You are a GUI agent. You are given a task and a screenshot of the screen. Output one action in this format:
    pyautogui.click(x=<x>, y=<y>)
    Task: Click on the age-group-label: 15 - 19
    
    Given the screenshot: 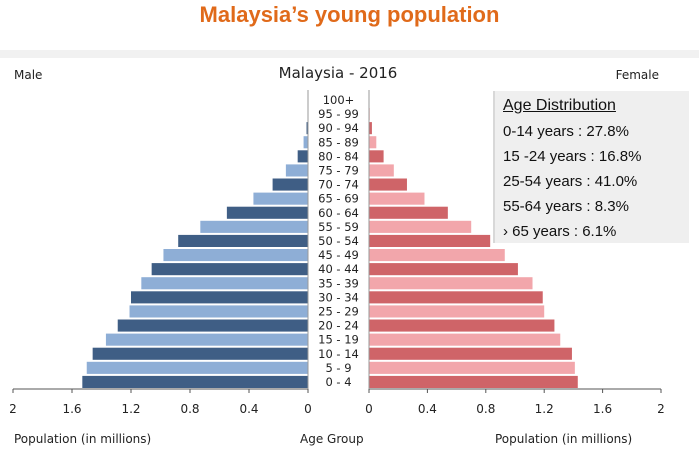 What is the action you would take?
    pyautogui.click(x=338, y=340)
    